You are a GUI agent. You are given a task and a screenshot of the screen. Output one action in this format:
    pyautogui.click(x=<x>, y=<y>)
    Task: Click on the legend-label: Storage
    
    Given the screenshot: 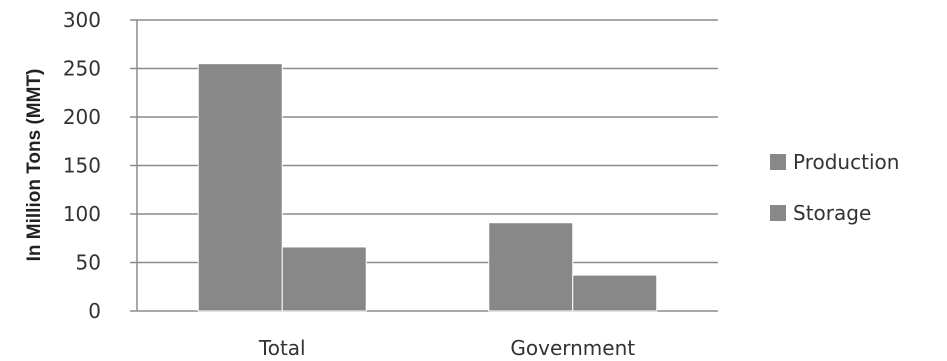 What is the action you would take?
    pyautogui.click(x=832, y=213)
    